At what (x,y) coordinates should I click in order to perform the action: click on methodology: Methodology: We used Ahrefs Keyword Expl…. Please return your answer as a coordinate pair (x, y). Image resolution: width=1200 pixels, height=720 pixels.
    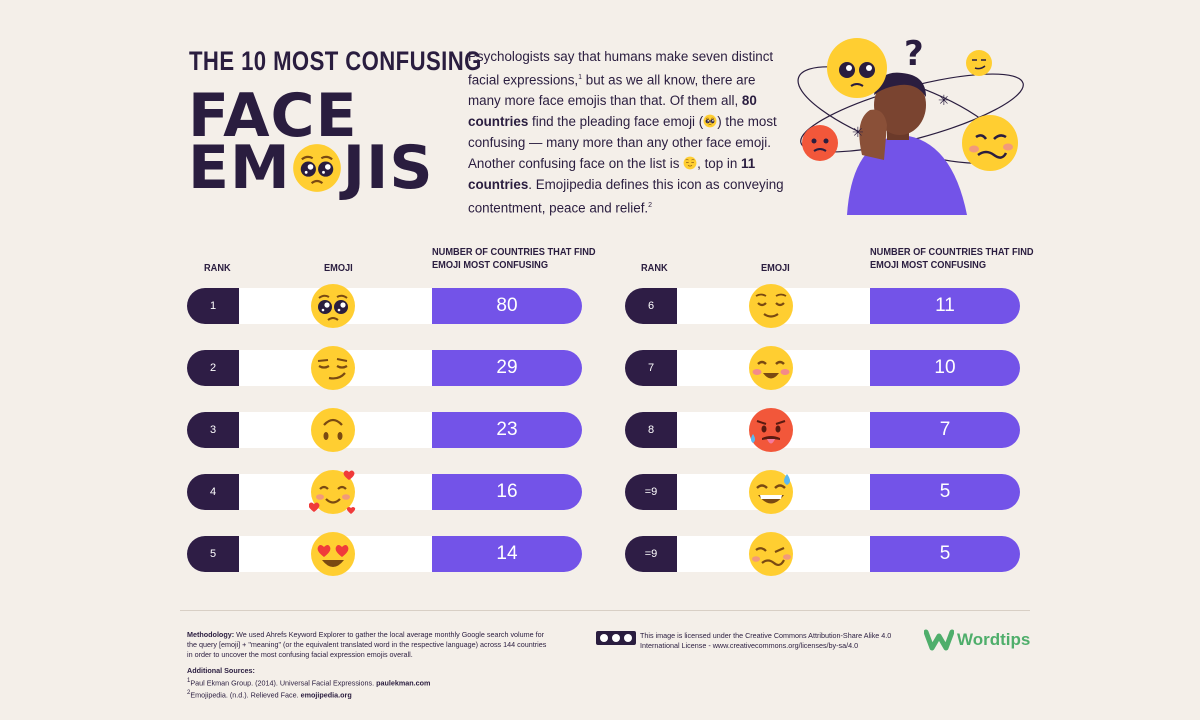
    Looking at the image, I should click on (367, 644).